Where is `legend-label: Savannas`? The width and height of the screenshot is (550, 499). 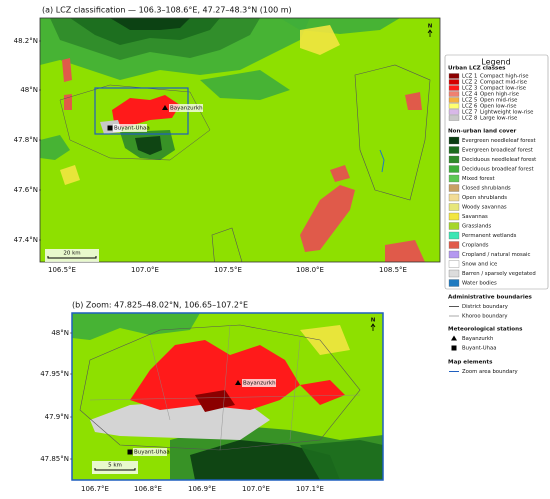 legend-label: Savannas is located at coordinates (475, 217).